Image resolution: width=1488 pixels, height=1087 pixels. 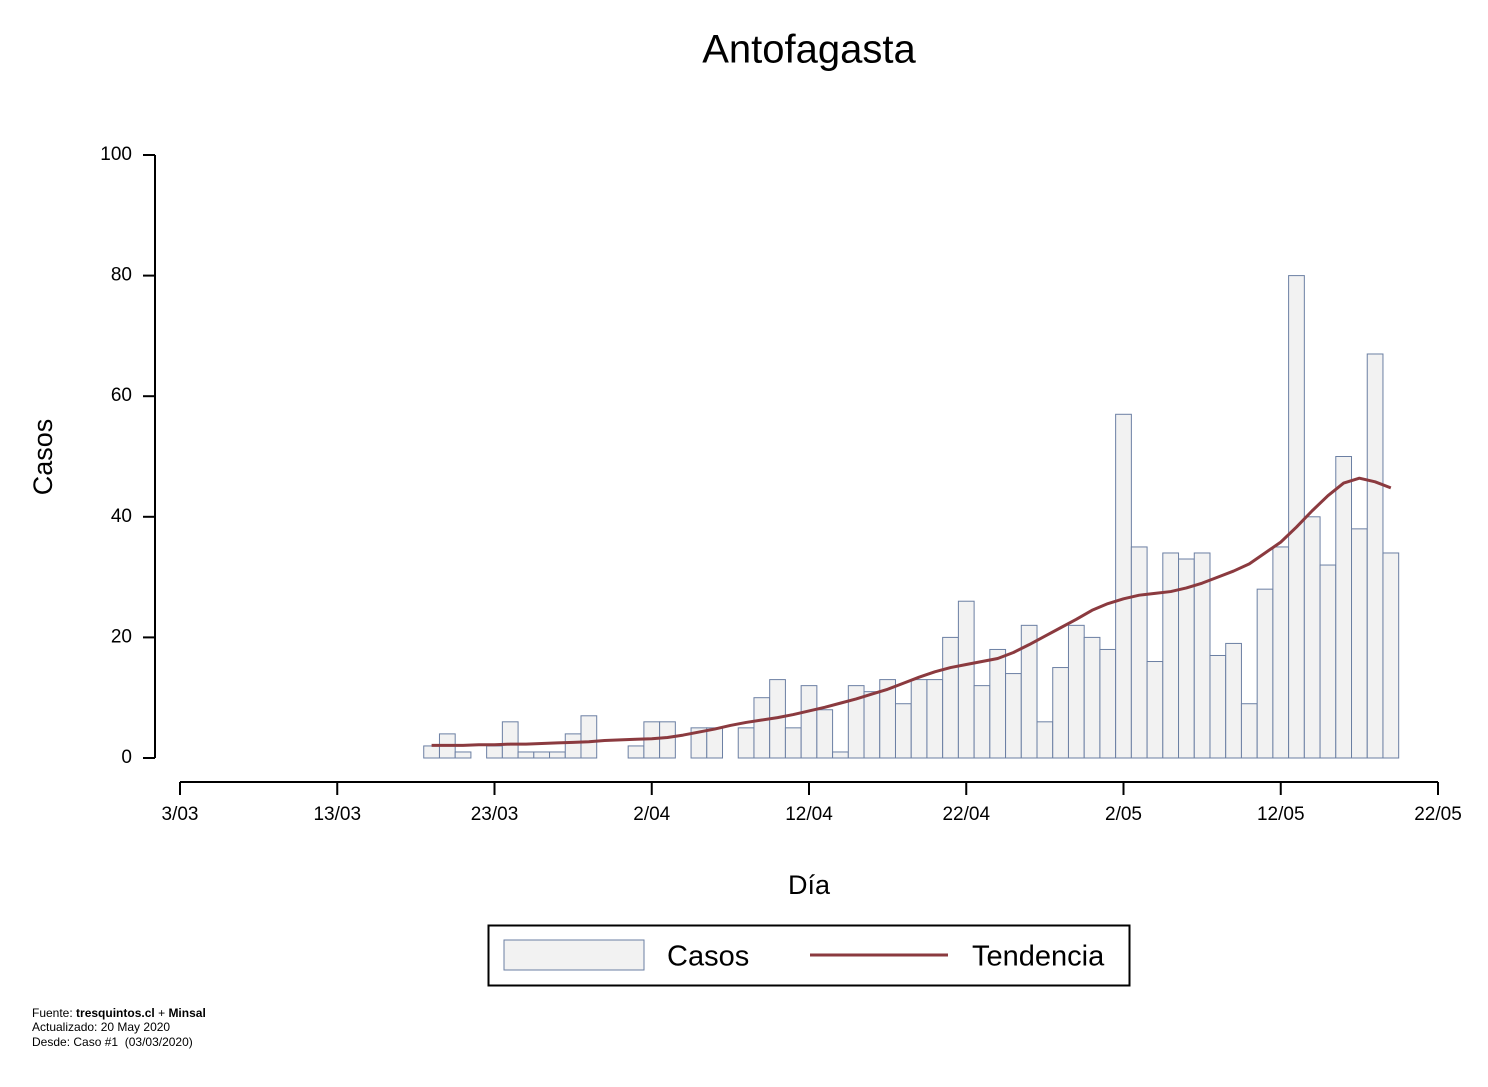 I want to click on legend-label: Tendencia, so click(x=1038, y=957).